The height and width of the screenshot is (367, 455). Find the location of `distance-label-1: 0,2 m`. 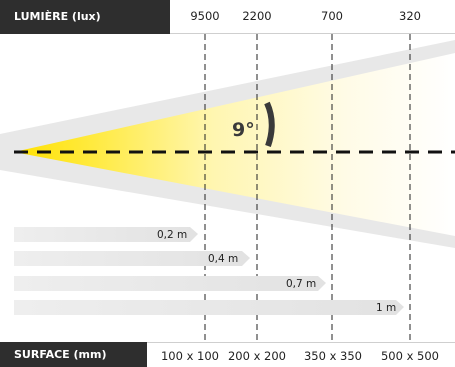

distance-label-1: 0,2 m is located at coordinates (172, 235).